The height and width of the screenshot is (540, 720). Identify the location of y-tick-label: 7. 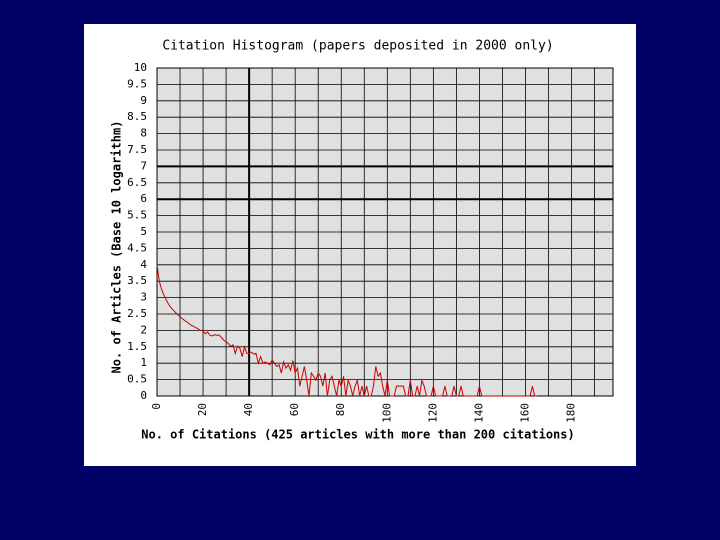
(143, 165).